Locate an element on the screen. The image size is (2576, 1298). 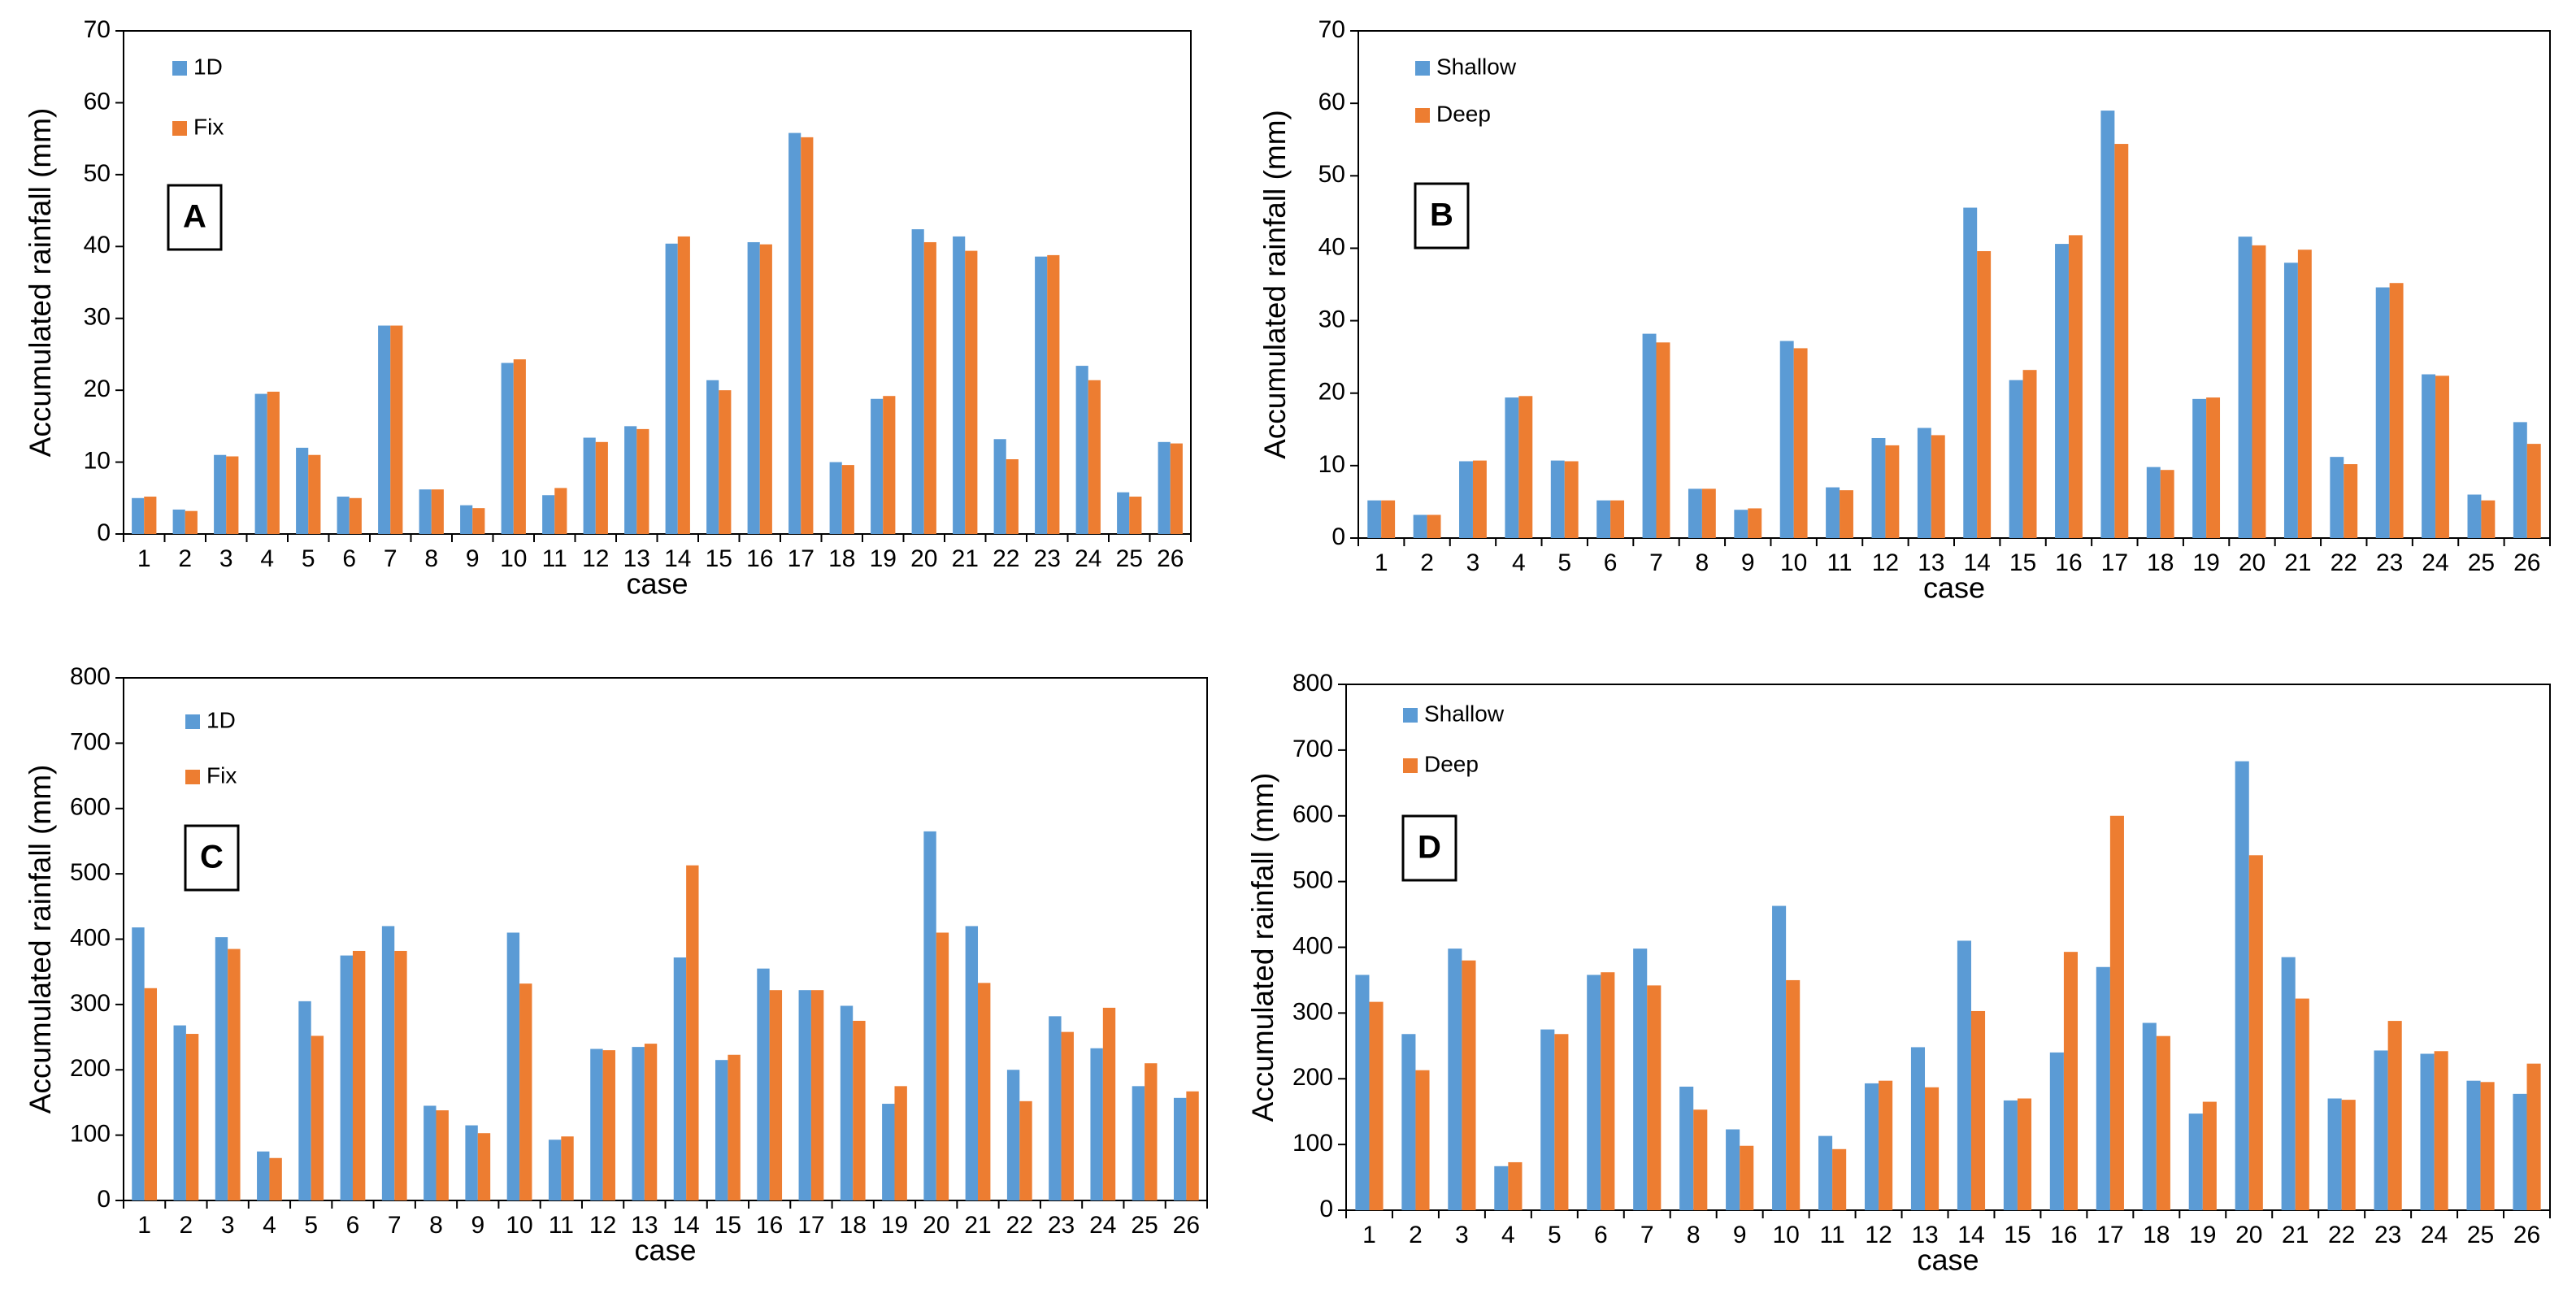
x-tick-label: 4 is located at coordinates (267, 558).